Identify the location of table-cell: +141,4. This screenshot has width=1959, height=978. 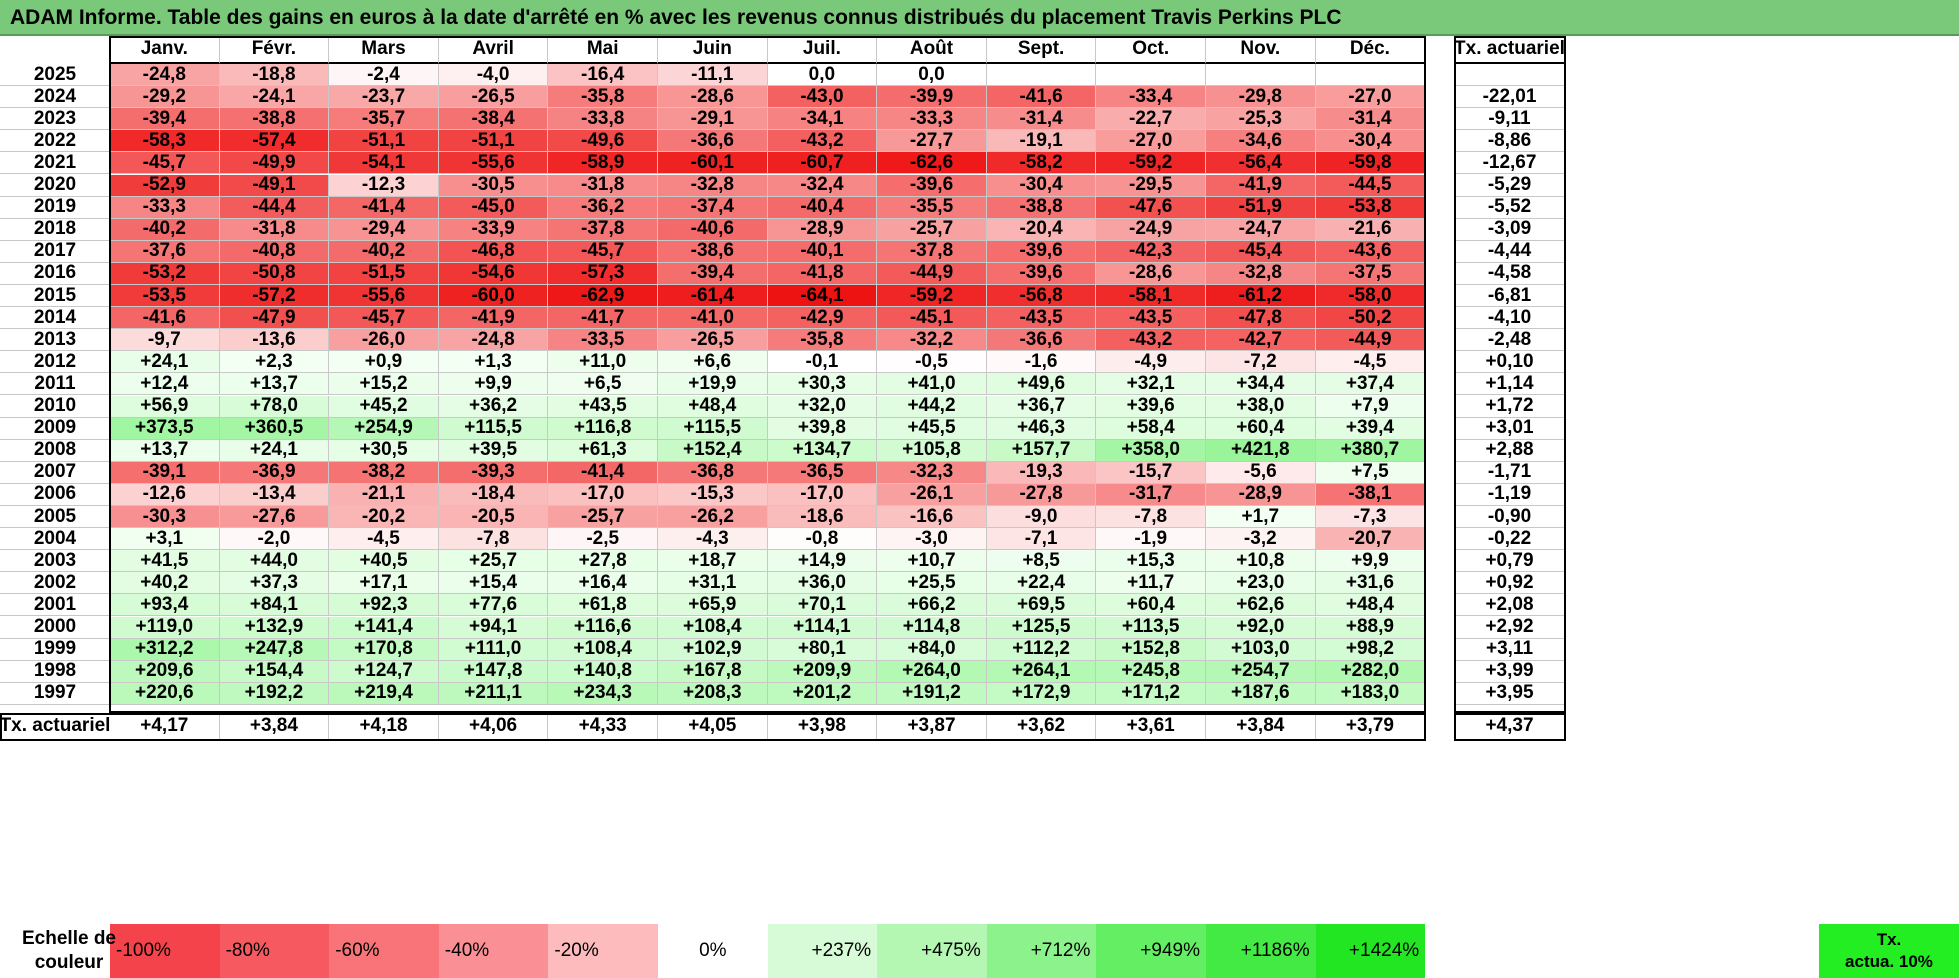
(384, 627).